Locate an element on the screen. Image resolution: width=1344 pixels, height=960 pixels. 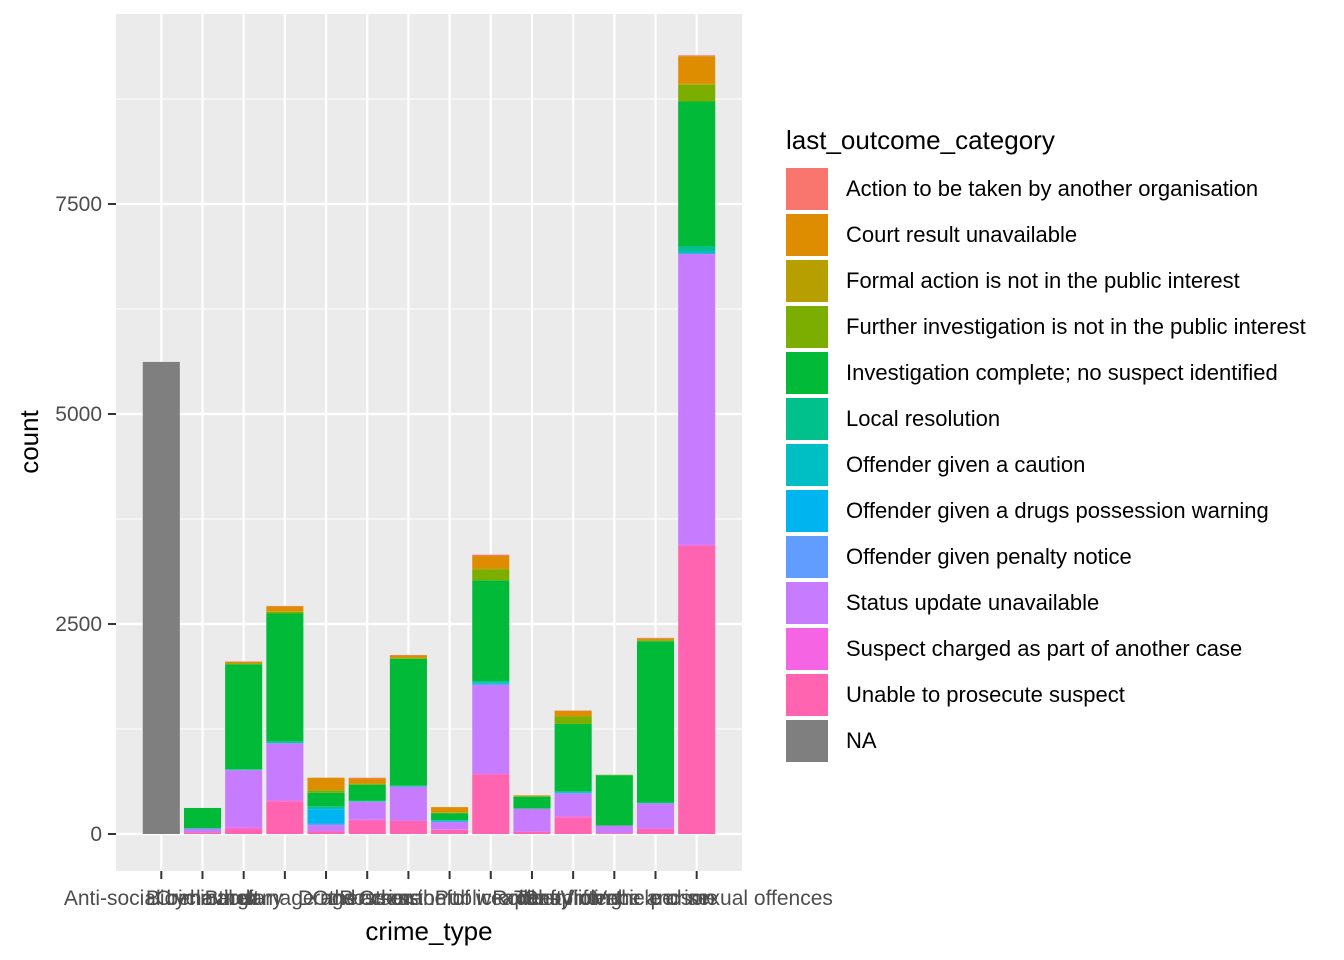
legend-label: Offender given penalty notice is located at coordinates (989, 556).